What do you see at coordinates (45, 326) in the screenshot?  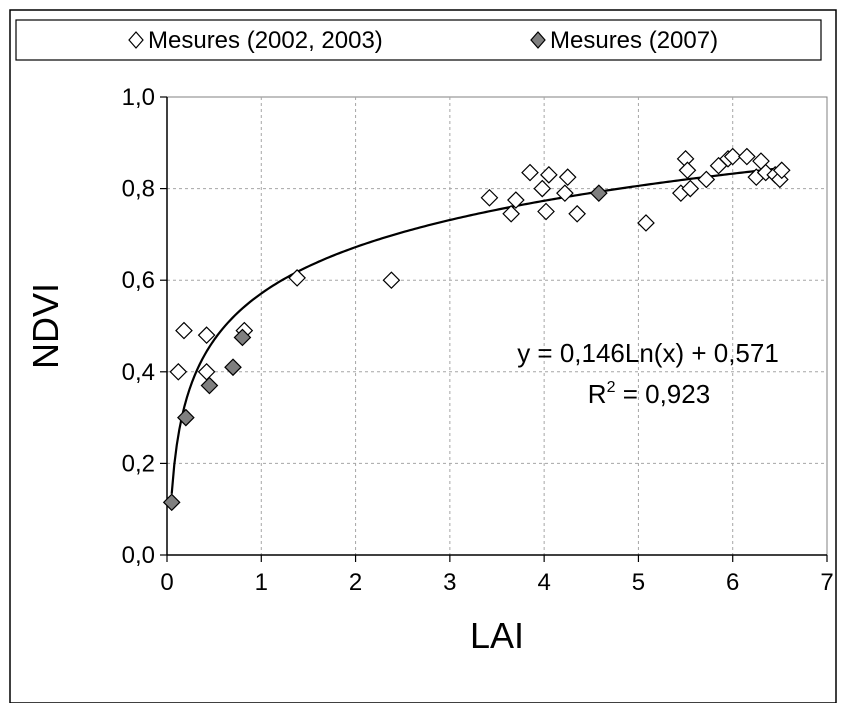 I see `y-axis-title: NDVI` at bounding box center [45, 326].